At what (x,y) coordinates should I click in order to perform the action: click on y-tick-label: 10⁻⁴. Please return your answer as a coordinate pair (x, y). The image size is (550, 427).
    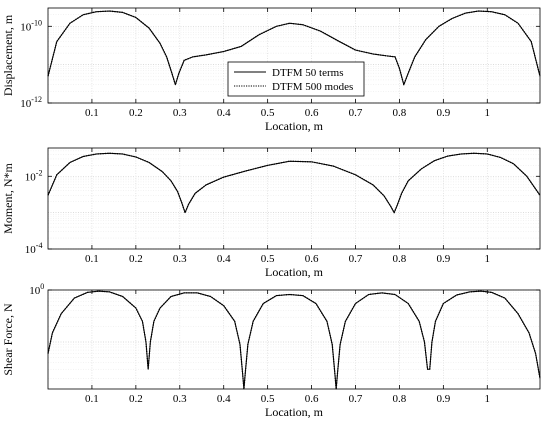
    Looking at the image, I should click on (34, 248).